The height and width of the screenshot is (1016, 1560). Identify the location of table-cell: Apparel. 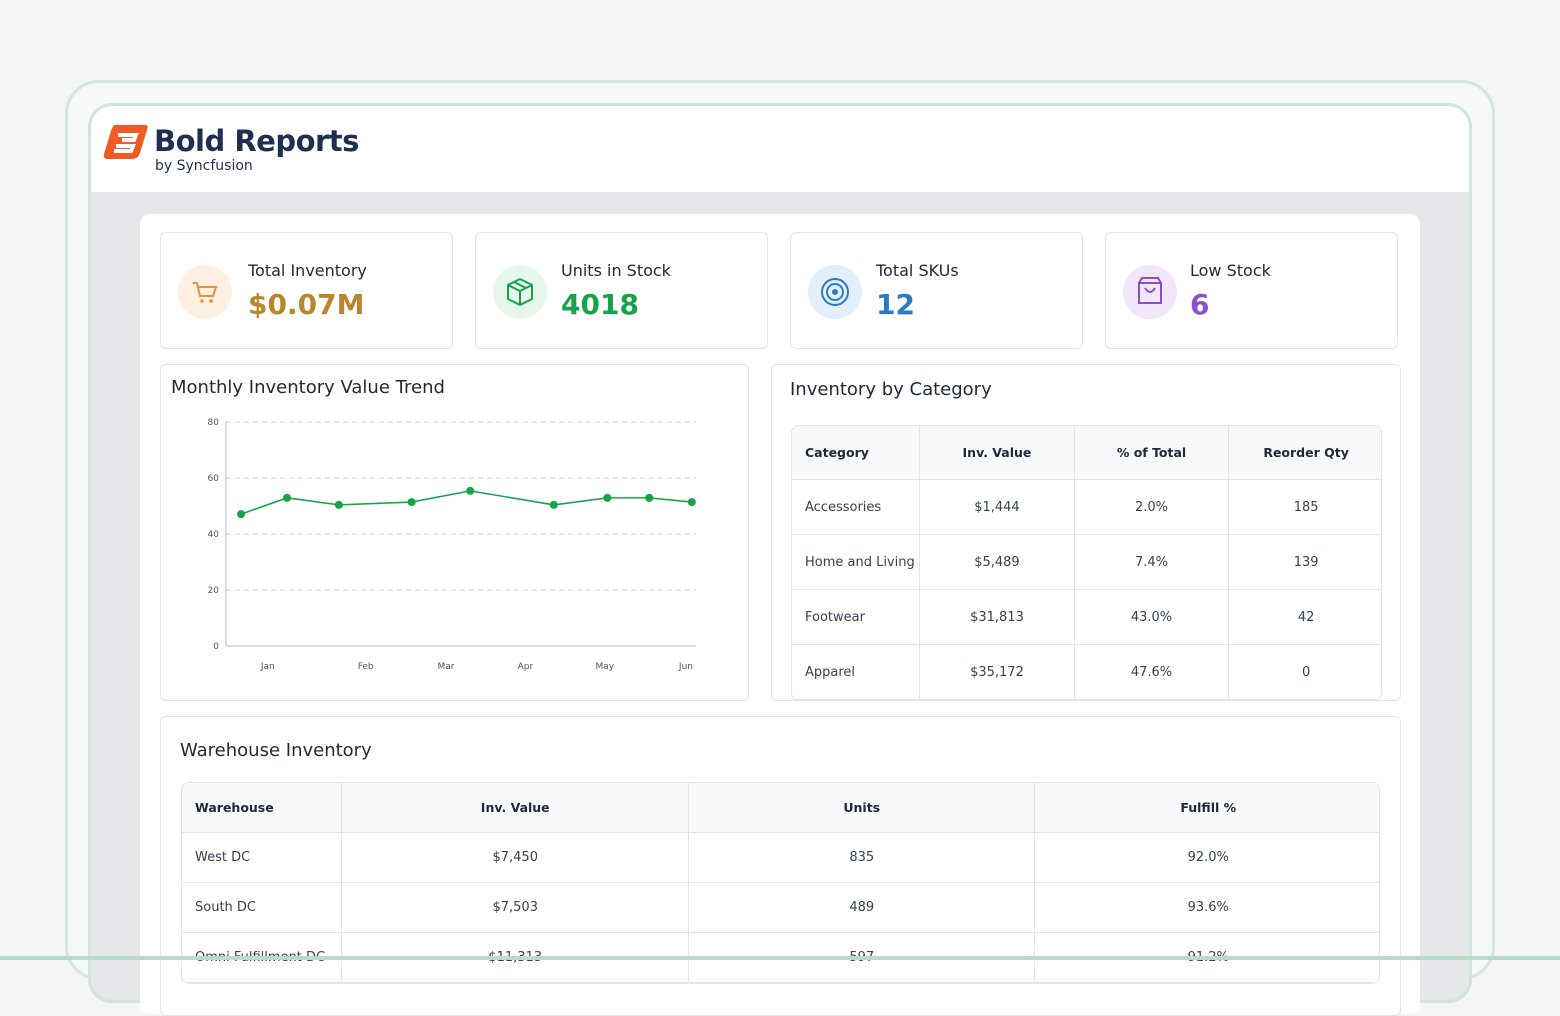
(856, 672).